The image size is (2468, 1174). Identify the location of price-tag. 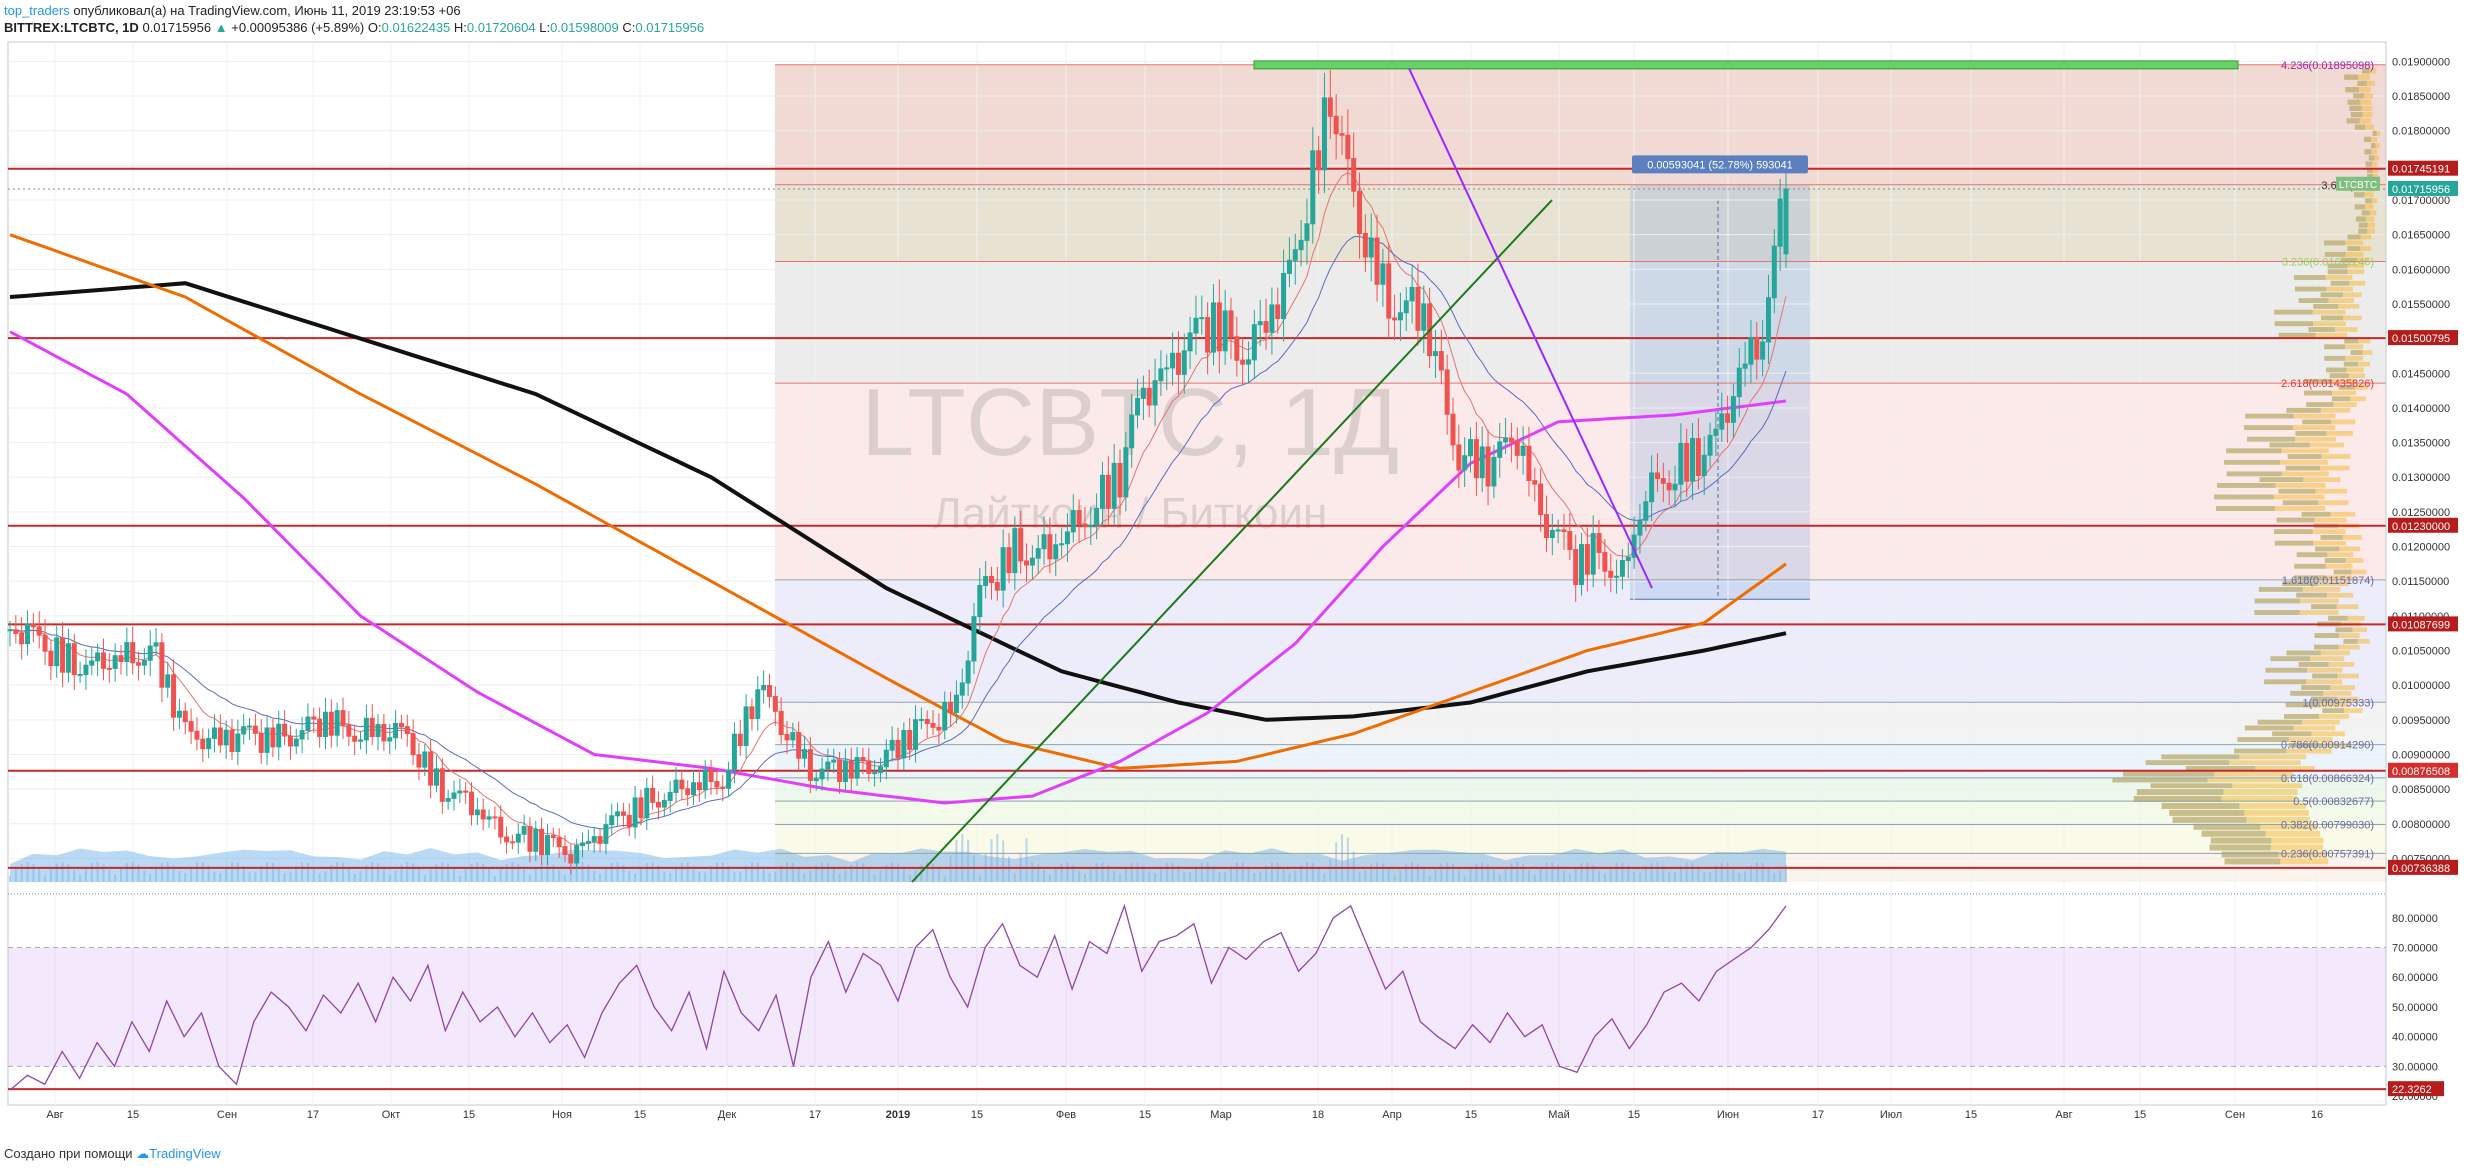
(2423, 338).